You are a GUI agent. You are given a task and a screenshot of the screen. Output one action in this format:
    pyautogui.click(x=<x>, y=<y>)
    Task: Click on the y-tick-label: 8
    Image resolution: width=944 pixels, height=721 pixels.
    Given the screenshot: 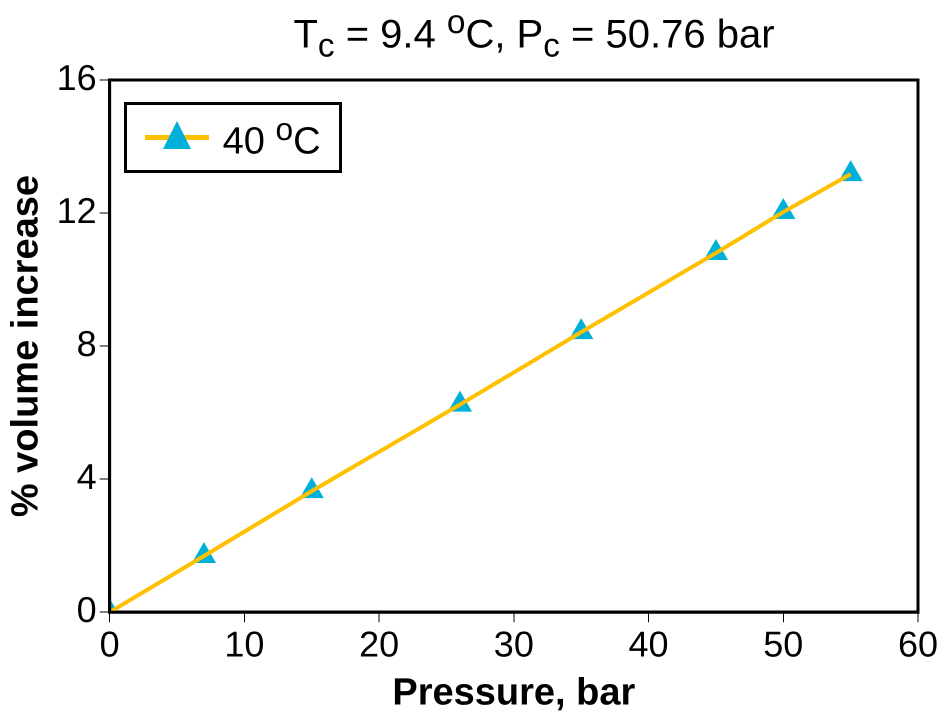 What is the action you would take?
    pyautogui.click(x=86, y=343)
    